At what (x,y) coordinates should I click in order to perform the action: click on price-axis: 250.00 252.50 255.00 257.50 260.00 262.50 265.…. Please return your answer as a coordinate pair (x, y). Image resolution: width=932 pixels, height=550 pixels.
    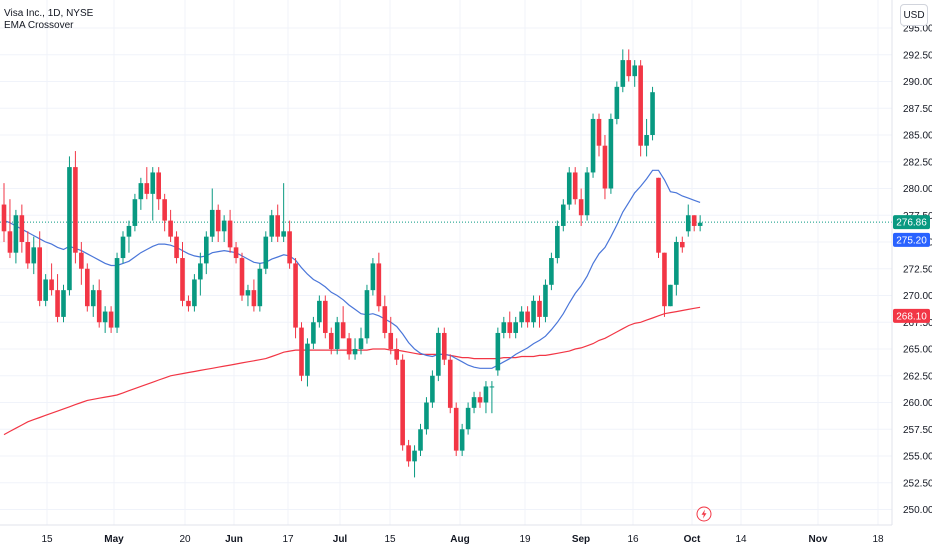
    Looking at the image, I should click on (917, 270).